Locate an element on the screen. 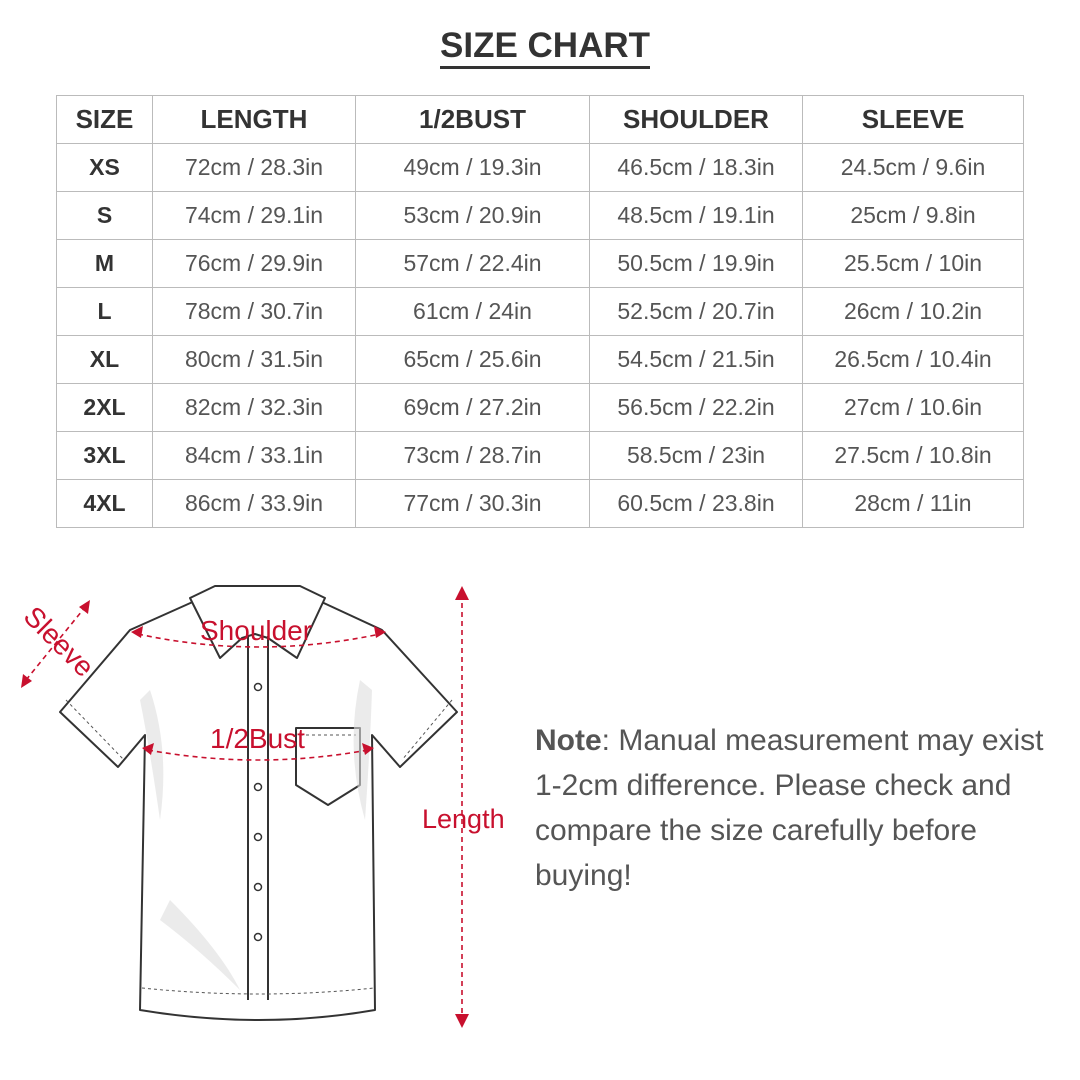  measurement-cell: 73cm / 28.7in is located at coordinates (472, 455).